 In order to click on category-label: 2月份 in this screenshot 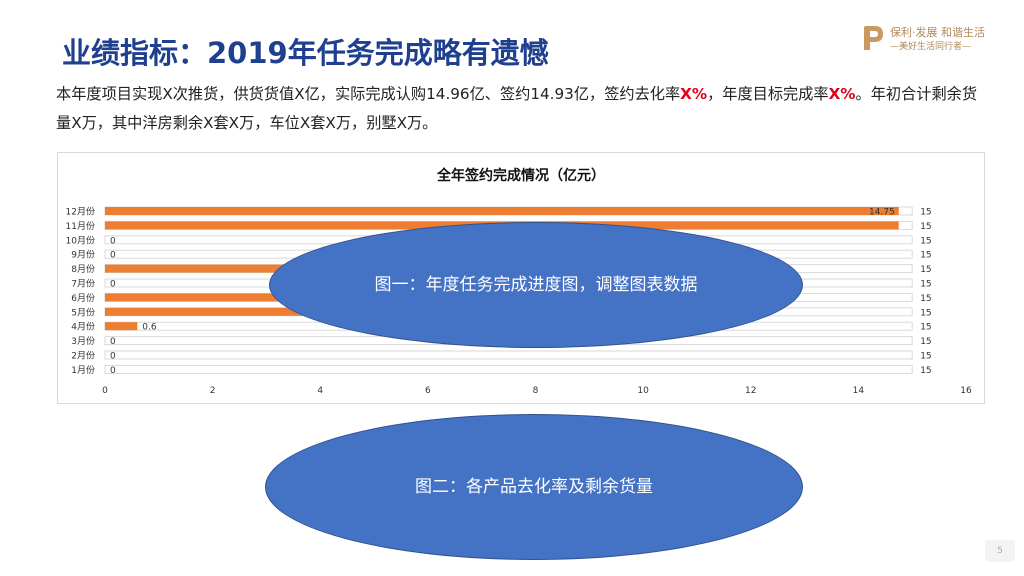, I will do `click(83, 356)`.